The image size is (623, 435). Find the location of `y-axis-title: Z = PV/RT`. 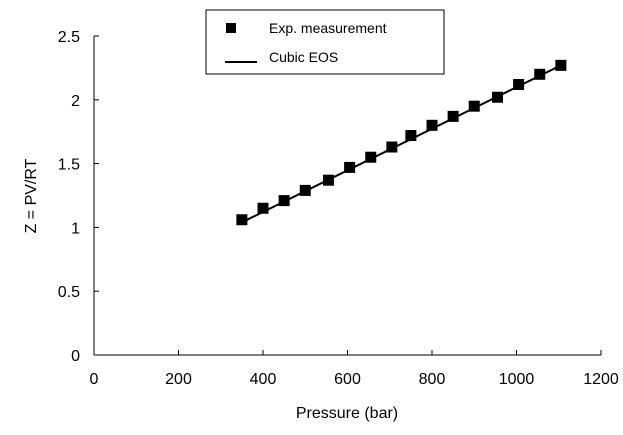

y-axis-title: Z = PV/RT is located at coordinates (31, 195).